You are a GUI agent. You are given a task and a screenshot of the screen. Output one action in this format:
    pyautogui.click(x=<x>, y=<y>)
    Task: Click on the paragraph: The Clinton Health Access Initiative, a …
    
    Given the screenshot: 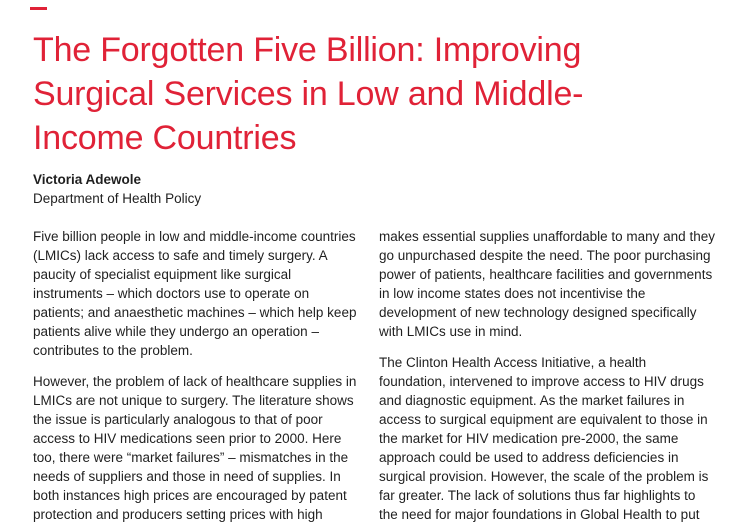 What is the action you would take?
    pyautogui.click(x=544, y=441)
    